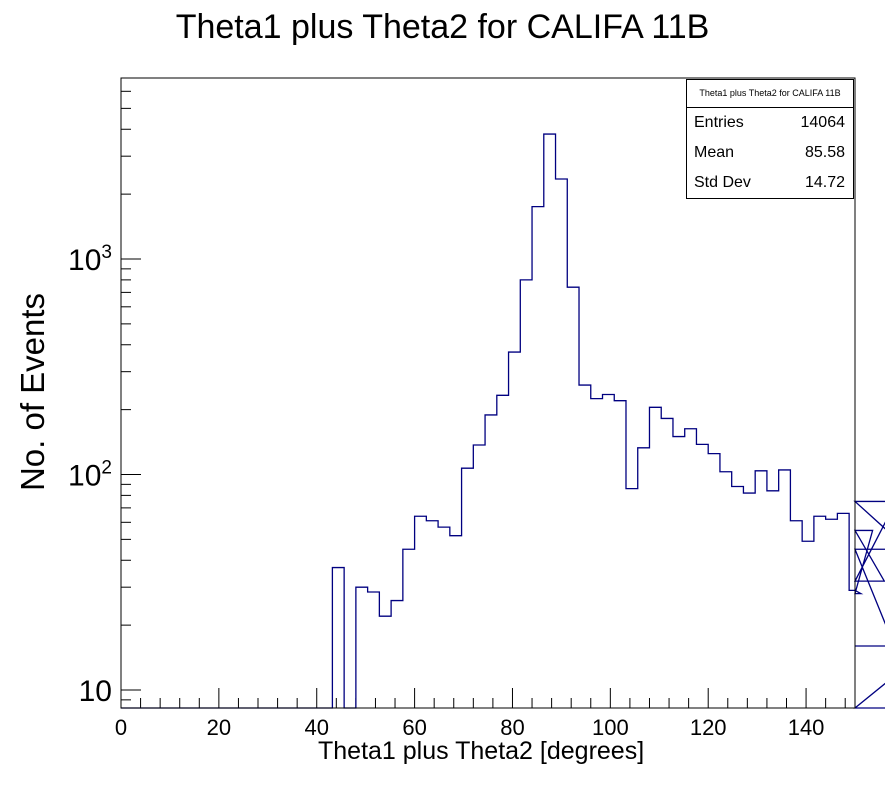  Describe the element at coordinates (708, 727) in the screenshot. I see `x-tick-label: 120` at that location.